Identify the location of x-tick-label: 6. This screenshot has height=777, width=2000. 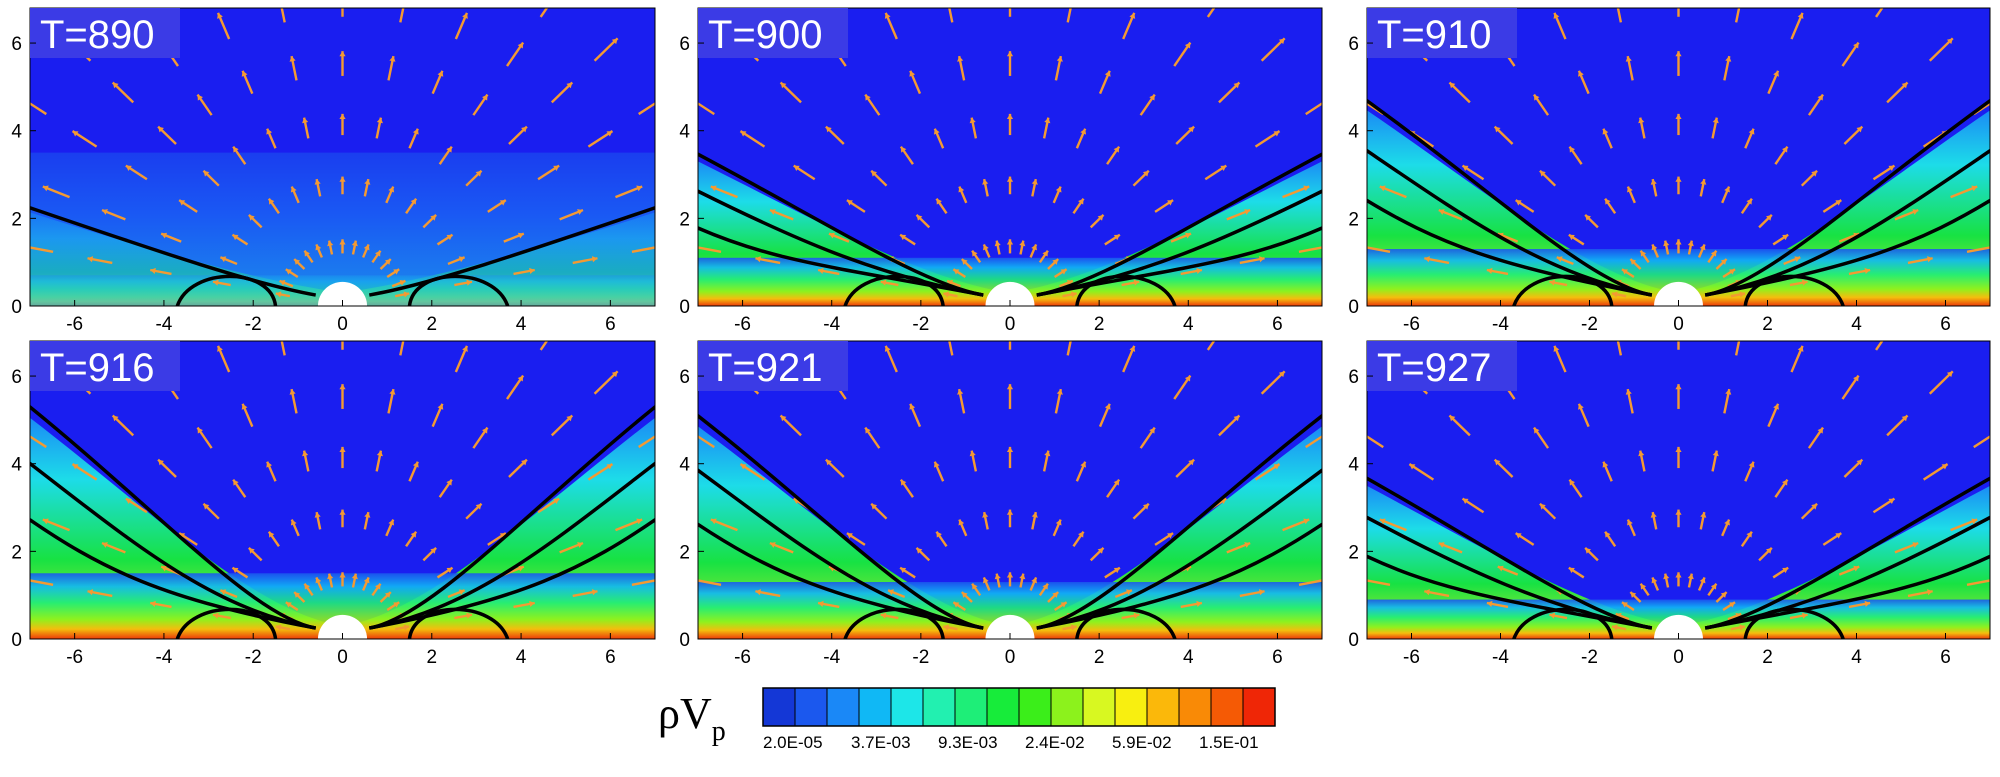
(1277, 657).